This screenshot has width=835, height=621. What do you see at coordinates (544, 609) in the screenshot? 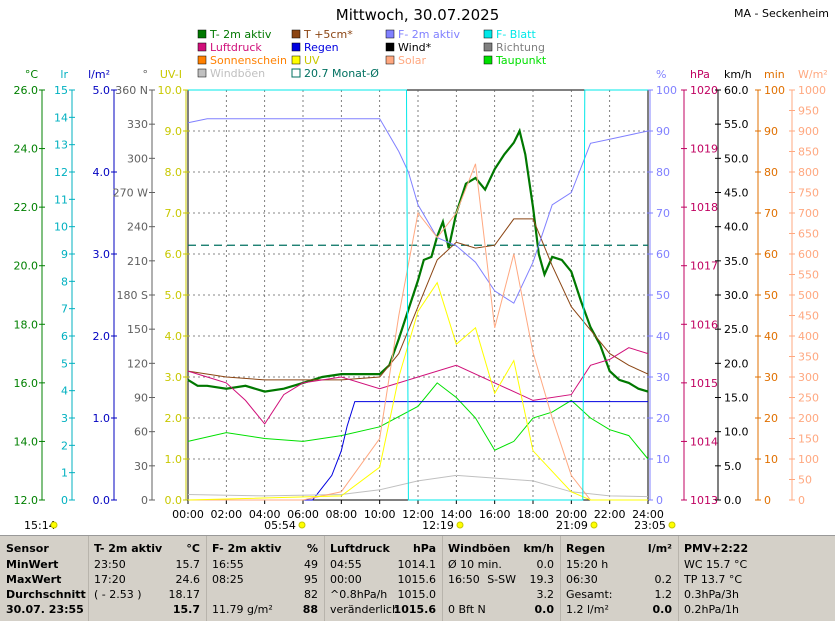
I see `stats-cell-value: 0.0` at bounding box center [544, 609].